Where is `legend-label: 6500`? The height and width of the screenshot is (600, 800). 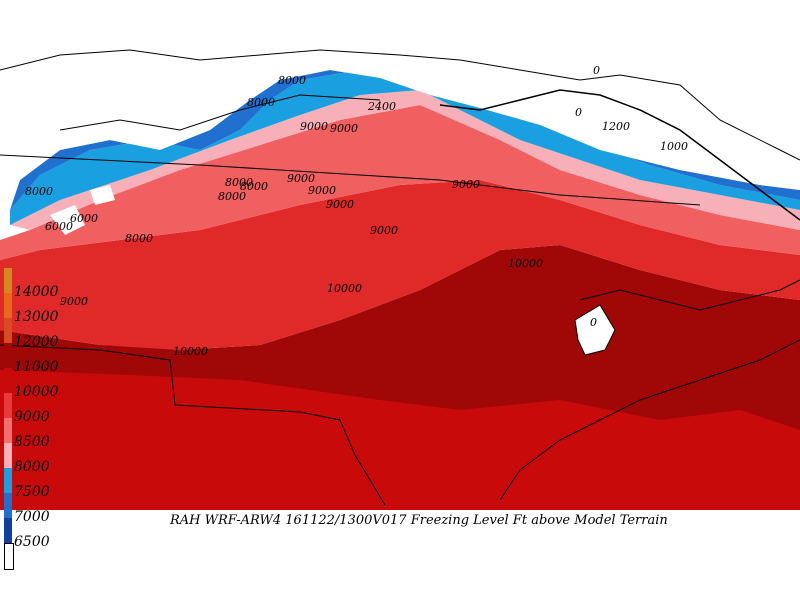
legend-label: 6500 is located at coordinates (32, 542).